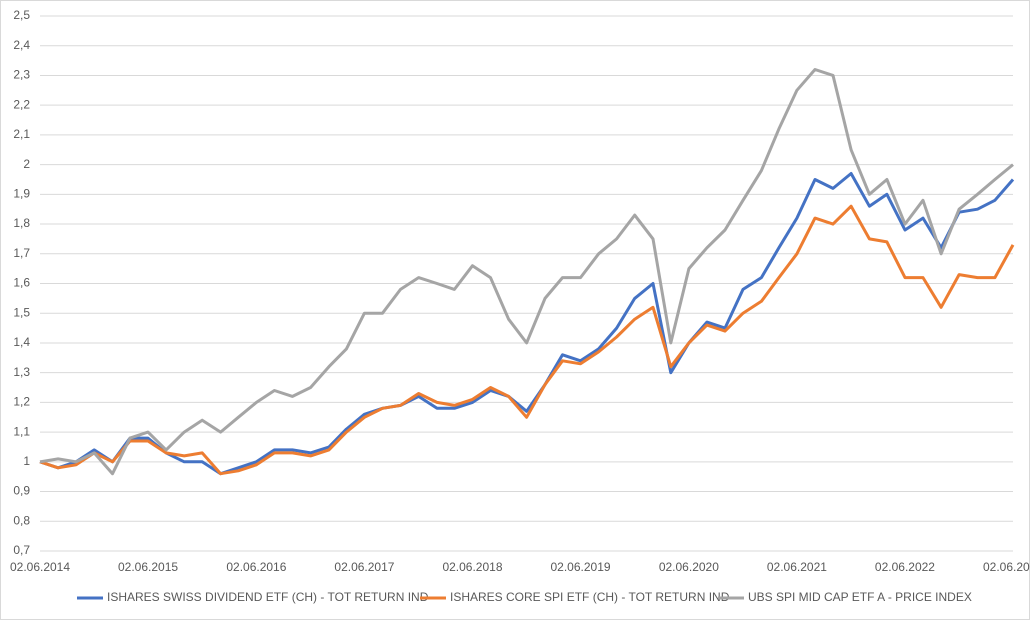 This screenshot has height=620, width=1030. What do you see at coordinates (21, 283) in the screenshot?
I see `y-tick-label: 1,6` at bounding box center [21, 283].